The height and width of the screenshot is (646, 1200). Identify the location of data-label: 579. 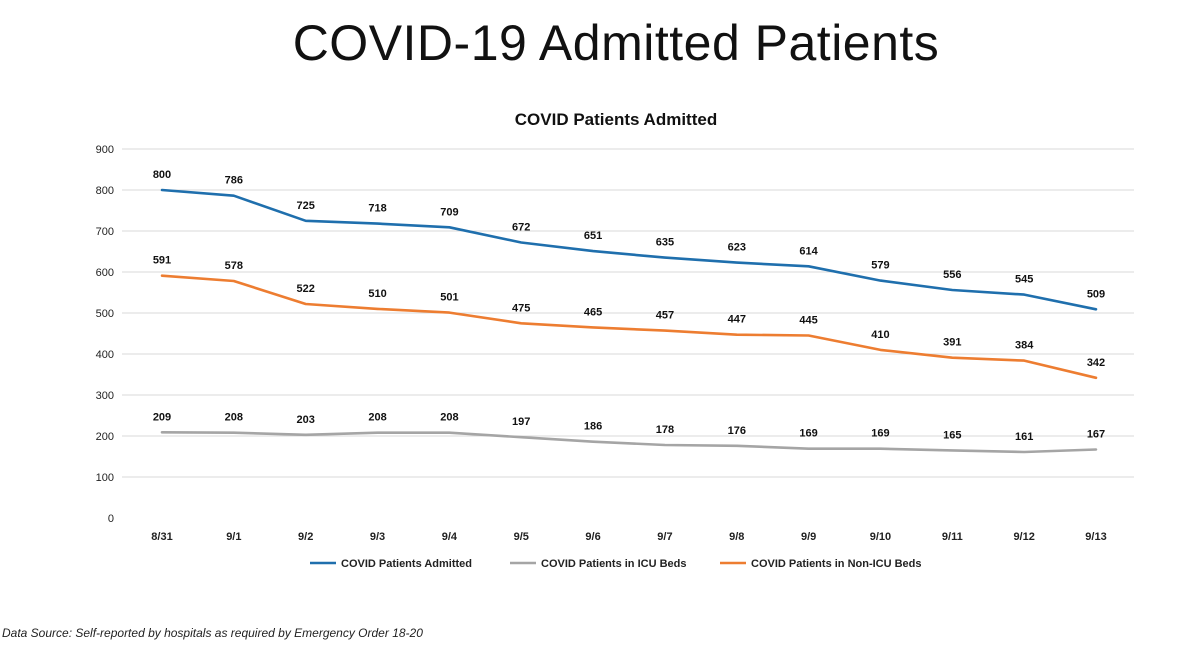
(880, 266).